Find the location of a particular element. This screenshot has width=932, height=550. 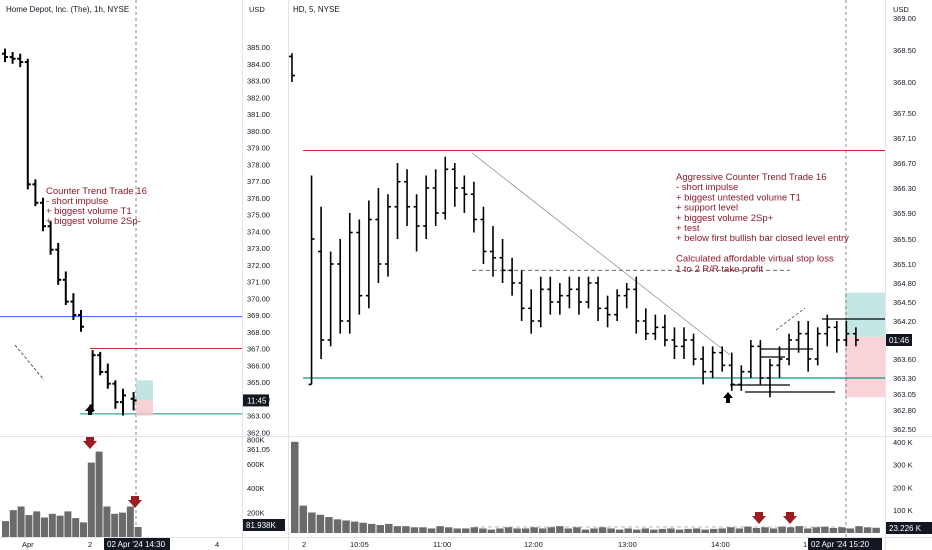

right-price-tick: 367.10 is located at coordinates (904, 138).